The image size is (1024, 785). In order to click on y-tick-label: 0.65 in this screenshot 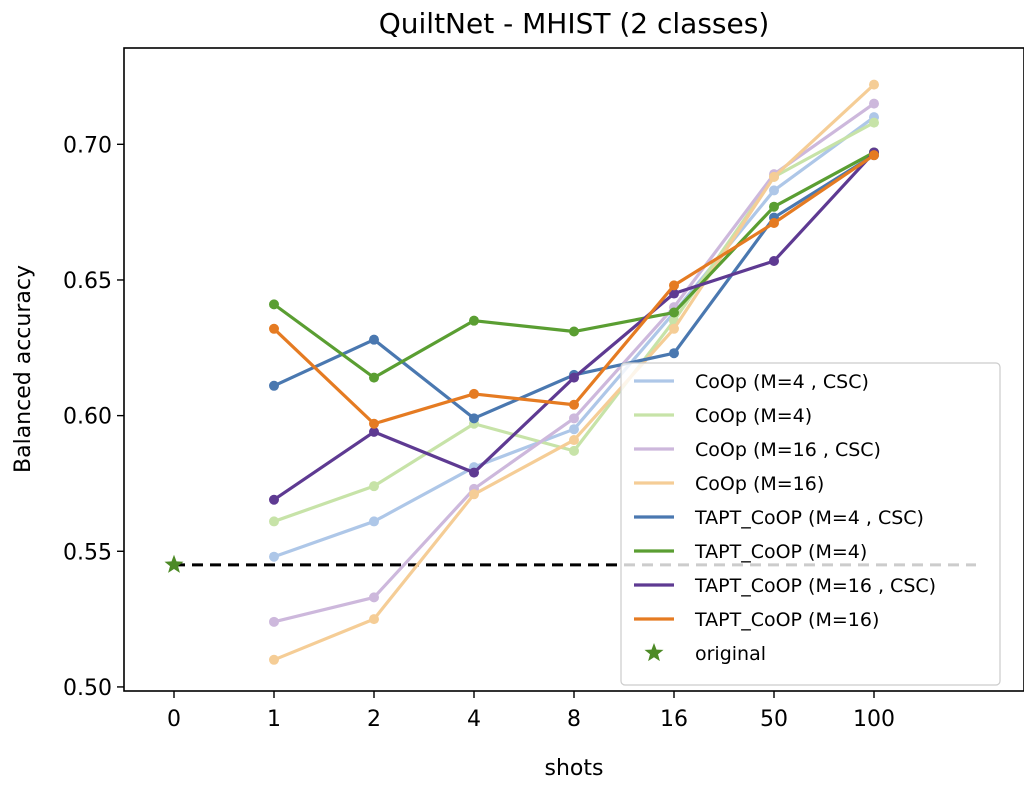, I will do `click(87, 281)`.